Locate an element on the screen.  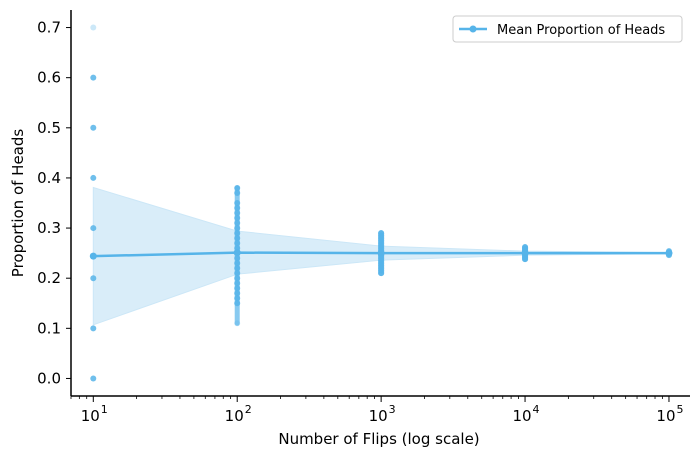
legend: Mean Proportion of Heads is located at coordinates (567, 29).